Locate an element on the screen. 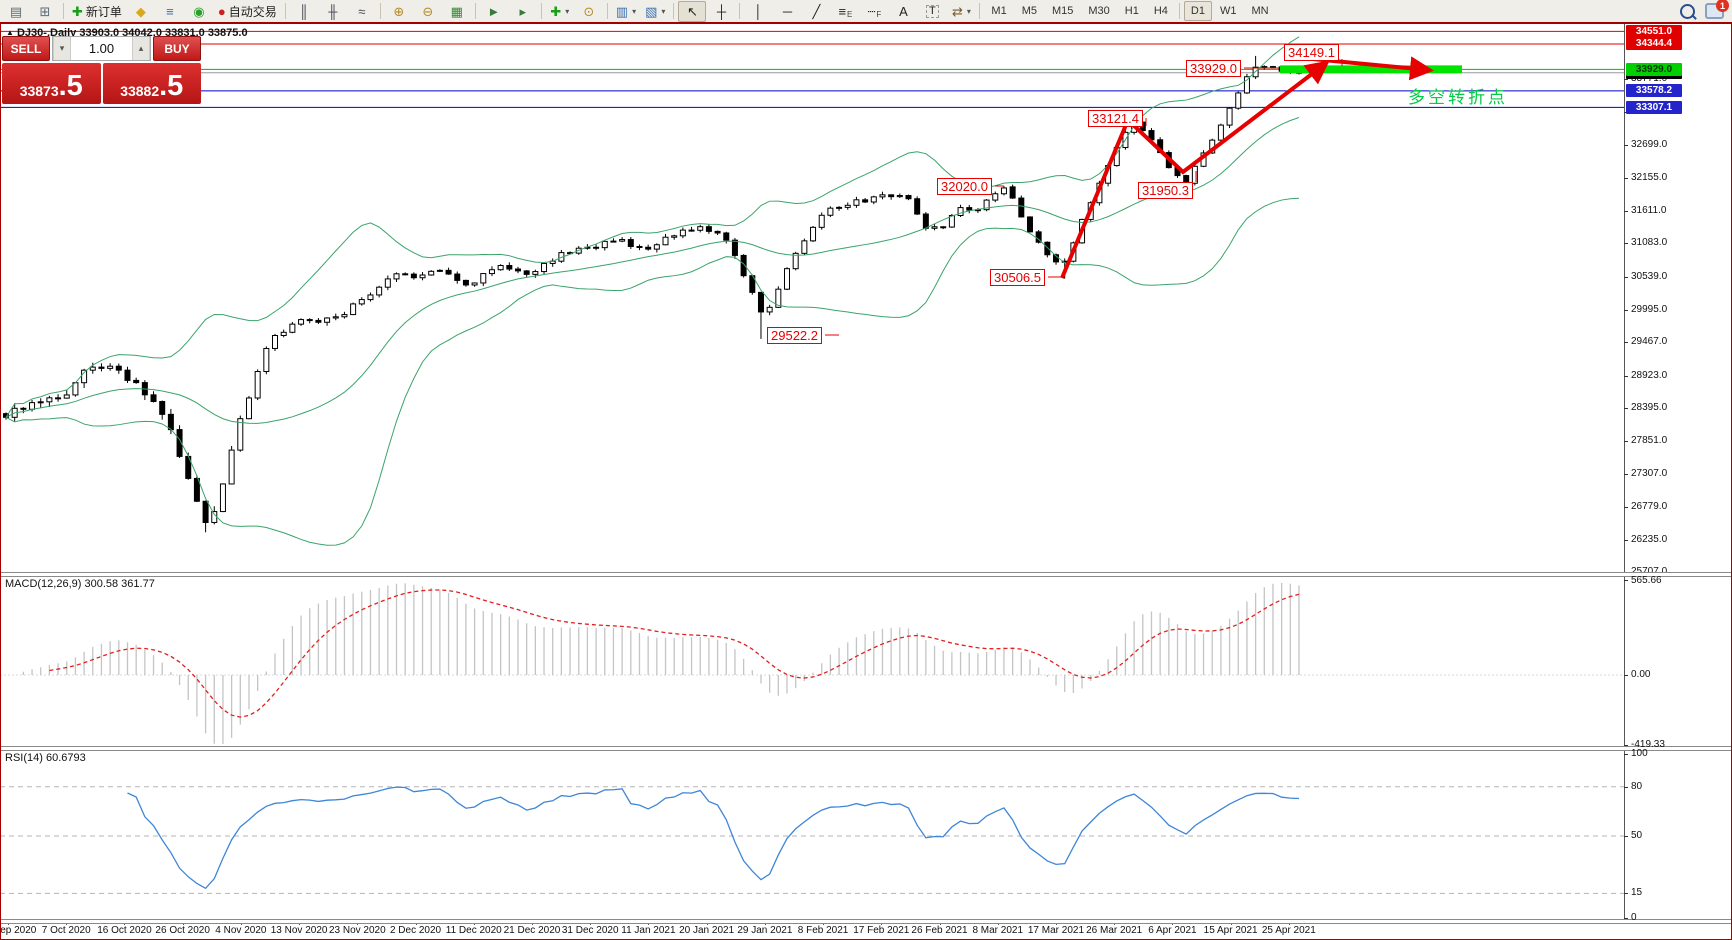 This screenshot has height=940, width=1732. price-annotation-30506.5: 30506.5 is located at coordinates (1017, 277).